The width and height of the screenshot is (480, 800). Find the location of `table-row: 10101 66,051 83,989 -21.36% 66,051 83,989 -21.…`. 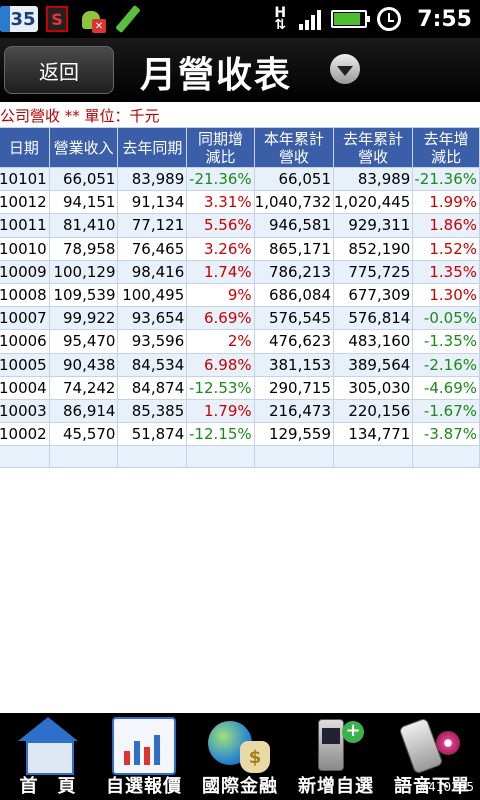

table-row: 10101 66,051 83,989 -21.36% 66,051 83,989 -21.… is located at coordinates (240, 179).